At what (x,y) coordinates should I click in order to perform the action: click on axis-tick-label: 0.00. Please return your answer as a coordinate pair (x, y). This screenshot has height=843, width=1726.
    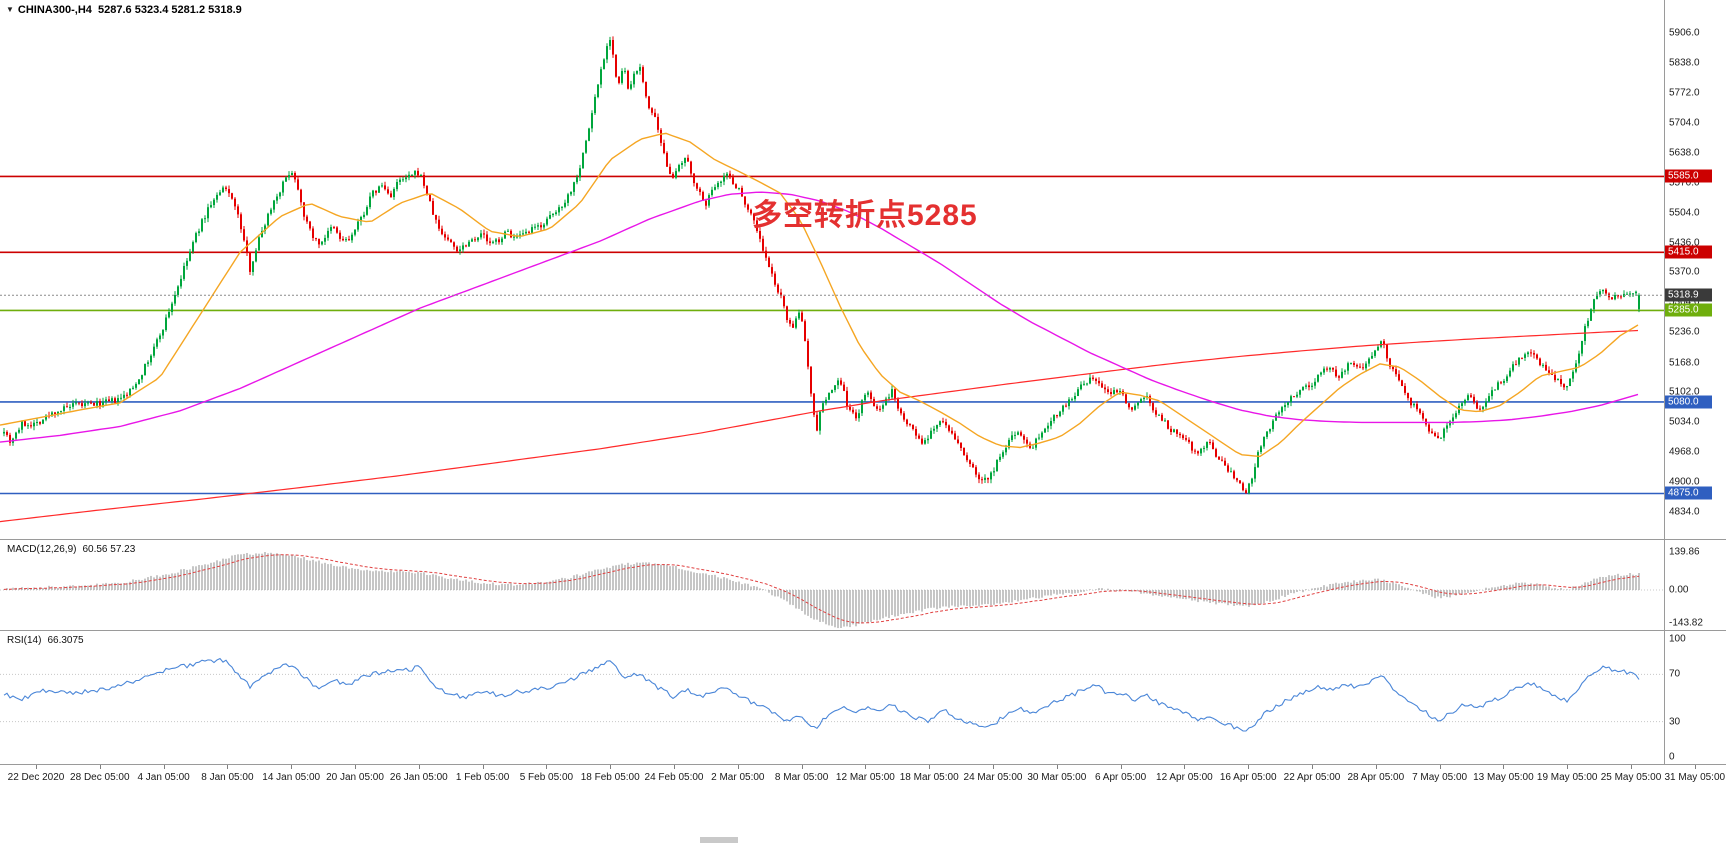
    Looking at the image, I should click on (1679, 590).